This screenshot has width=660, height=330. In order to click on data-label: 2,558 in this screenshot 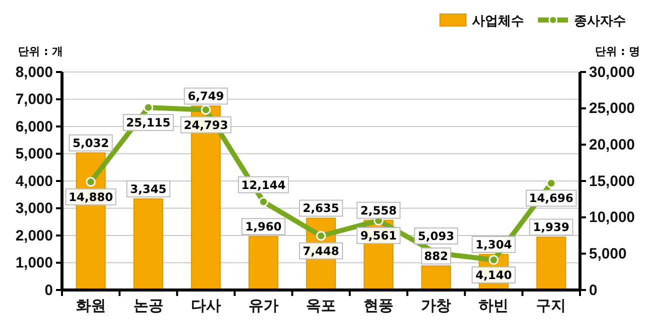, I will do `click(378, 210)`.